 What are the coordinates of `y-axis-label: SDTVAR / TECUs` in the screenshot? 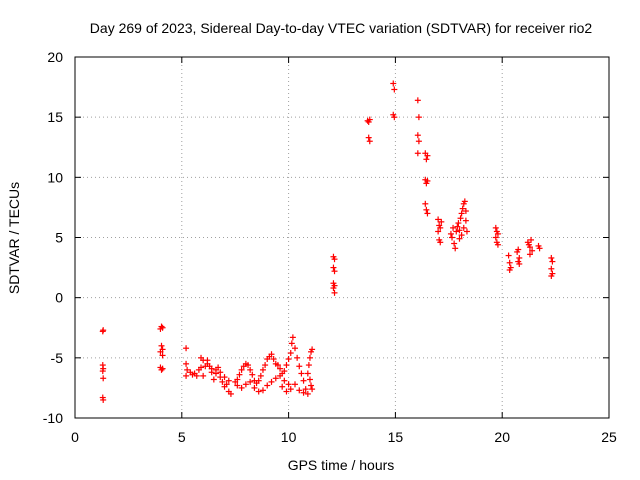 It's located at (14, 238).